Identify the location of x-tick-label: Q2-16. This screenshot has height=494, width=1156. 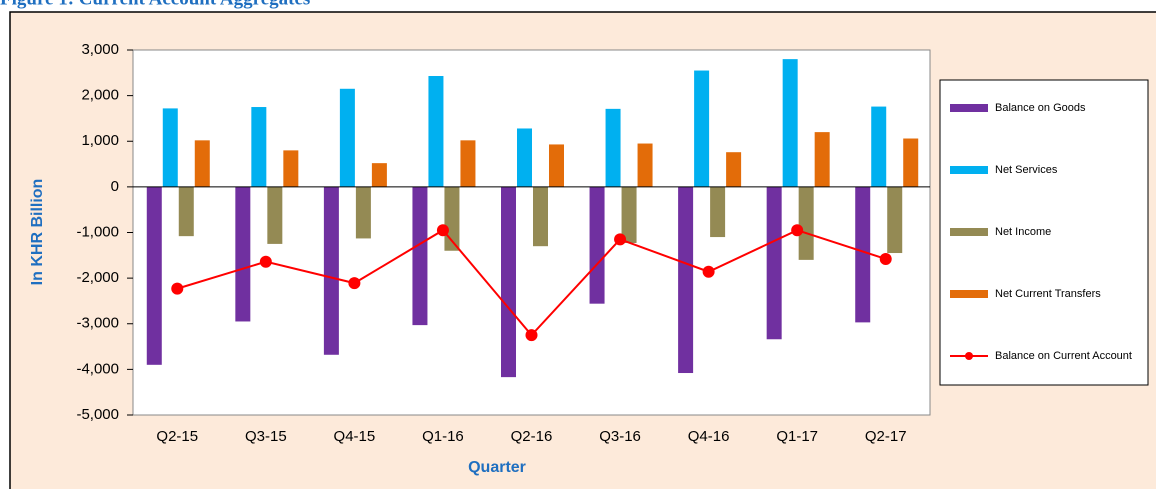
(532, 436).